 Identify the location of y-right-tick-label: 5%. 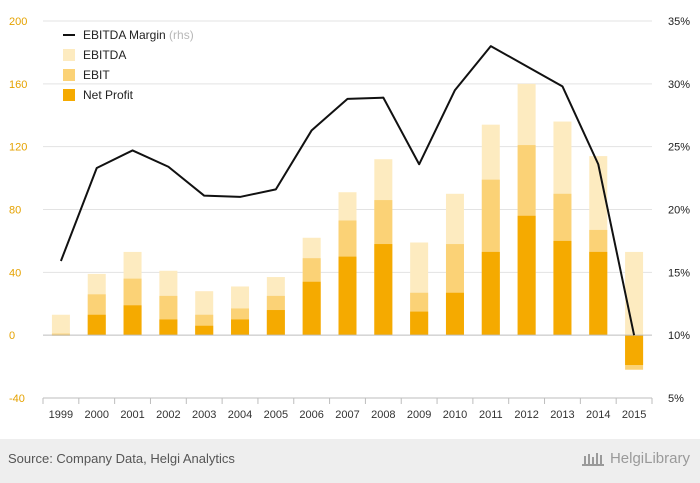
(676, 399).